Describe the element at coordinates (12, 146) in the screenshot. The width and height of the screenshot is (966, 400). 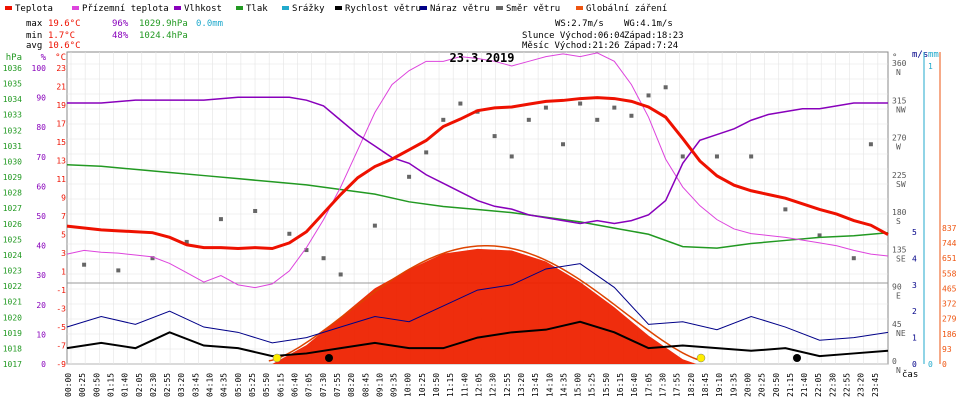
I see `hpa-axis-tick: 1031` at that location.